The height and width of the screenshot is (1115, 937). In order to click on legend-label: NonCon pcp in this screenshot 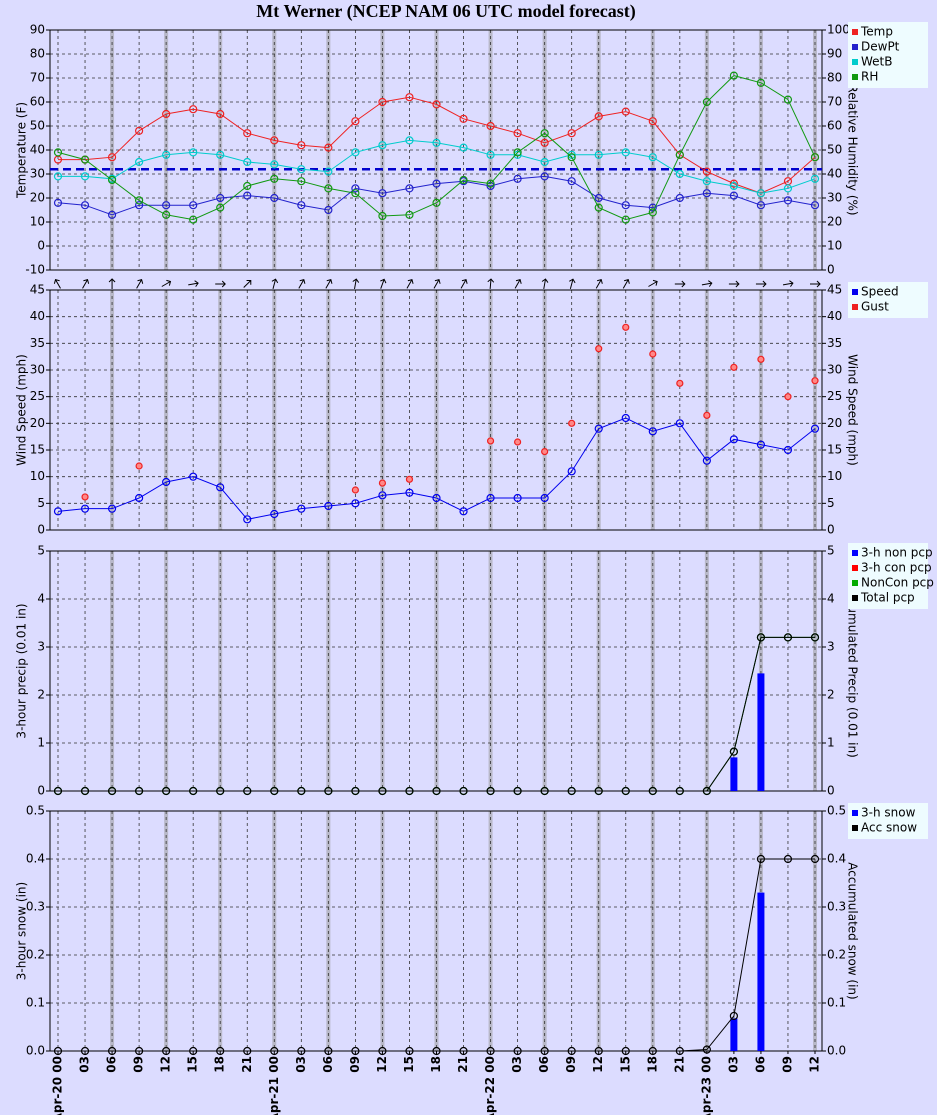, I will do `click(897, 583)`.